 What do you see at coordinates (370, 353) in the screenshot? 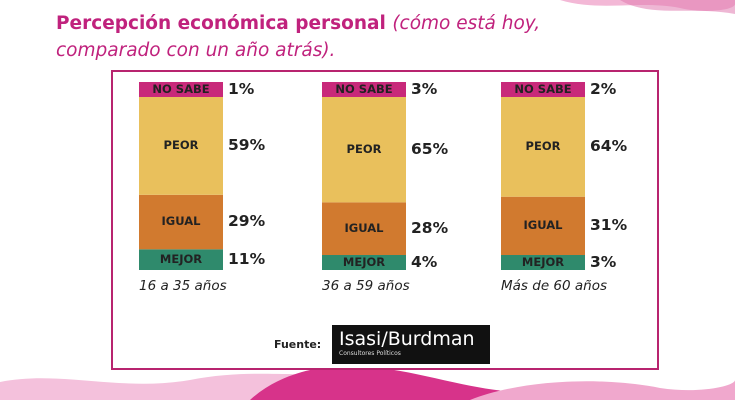
I see `logo-subtext: Consultores Políticos` at bounding box center [370, 353].